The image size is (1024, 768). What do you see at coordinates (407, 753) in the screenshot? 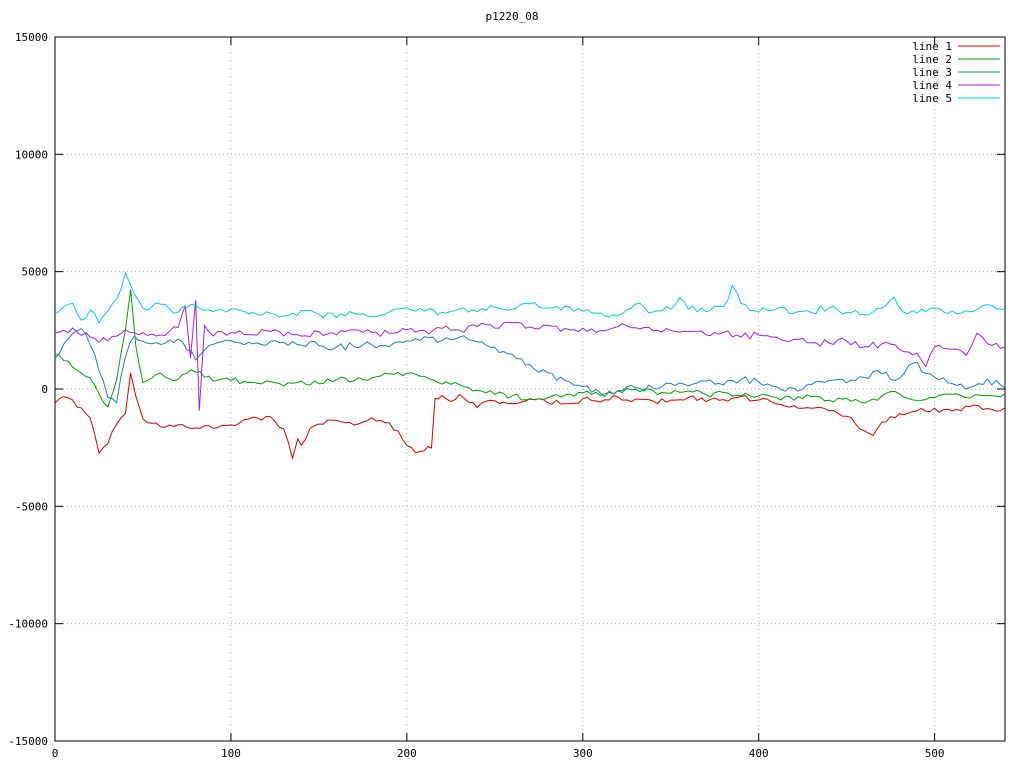
I see `svg-text: 200` at bounding box center [407, 753].